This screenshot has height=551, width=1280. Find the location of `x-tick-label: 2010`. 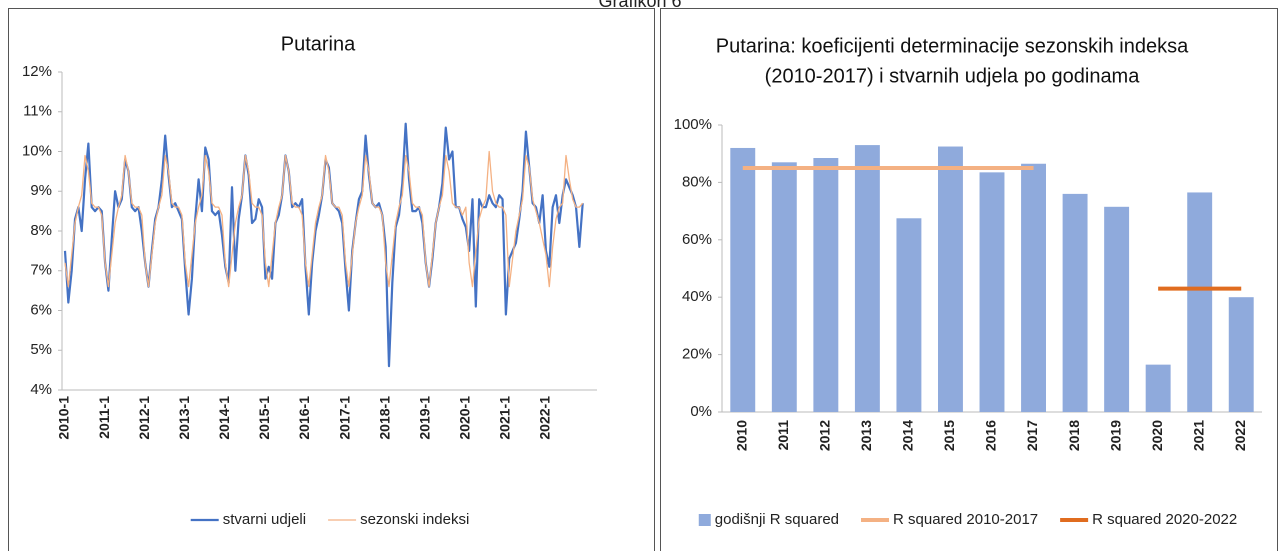

x-tick-label: 2010 is located at coordinates (741, 435).